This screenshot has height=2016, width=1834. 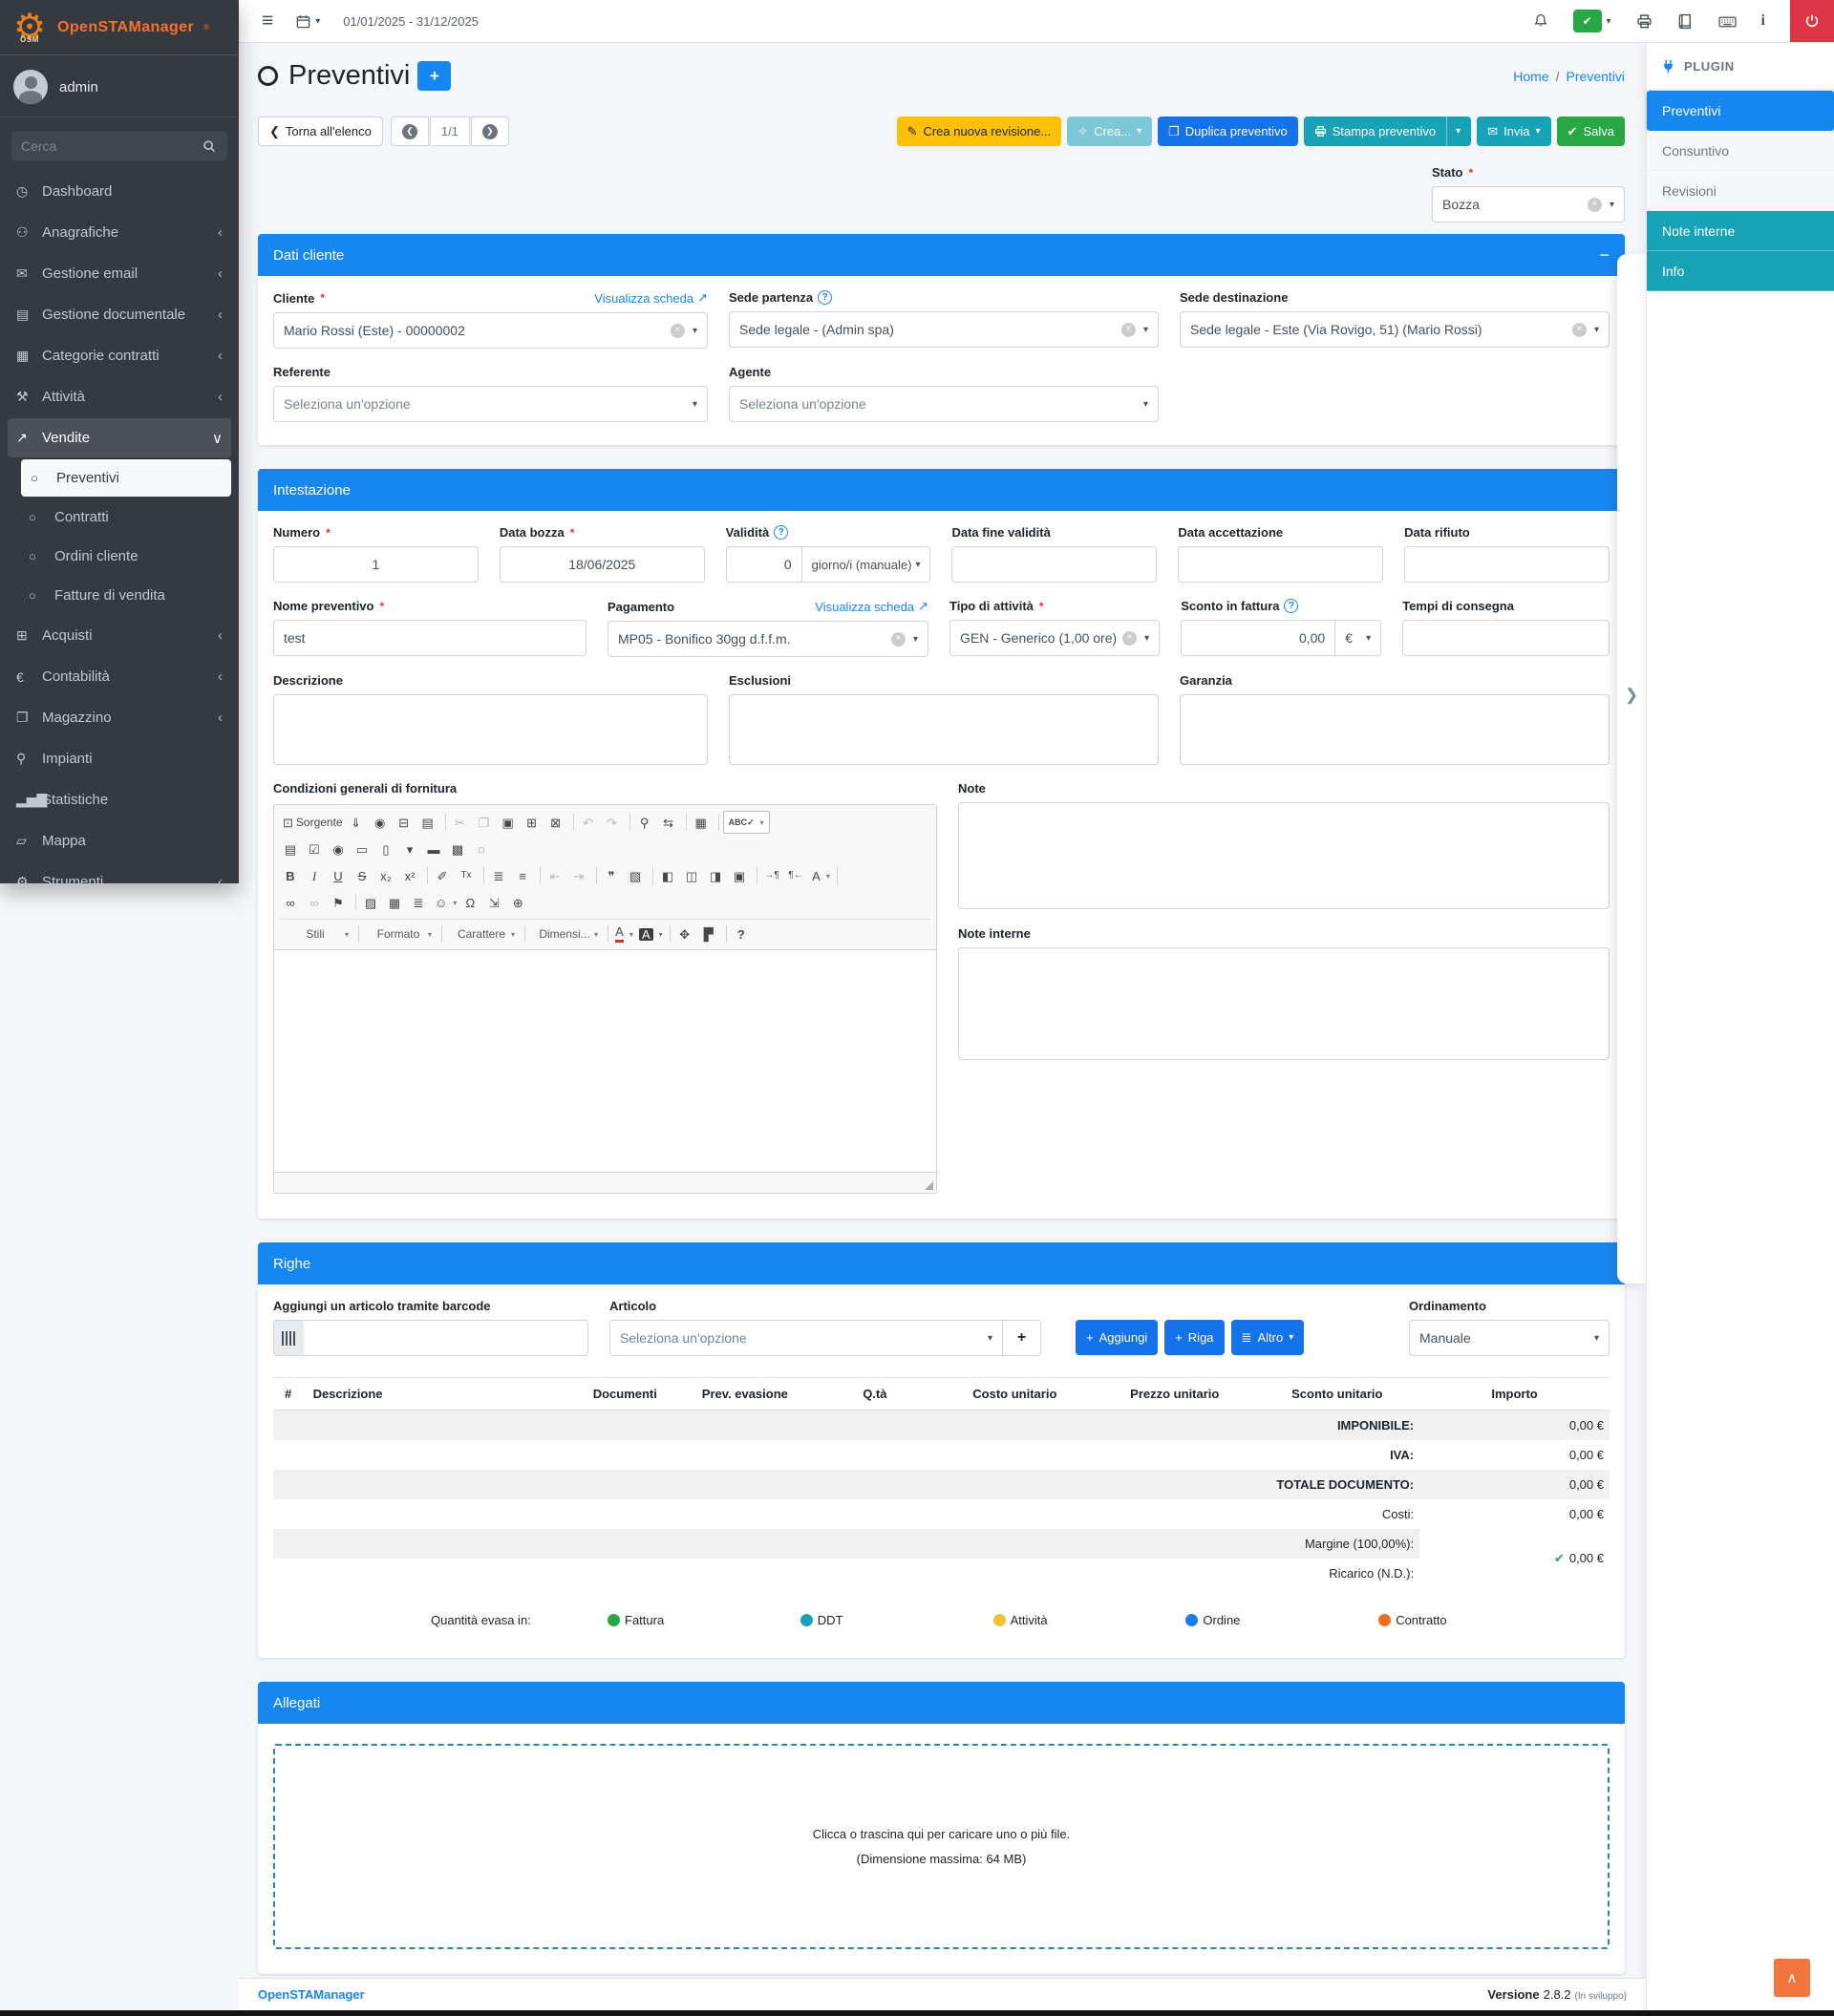 What do you see at coordinates (1741, 271) in the screenshot?
I see `plugin-item-info: Info` at bounding box center [1741, 271].